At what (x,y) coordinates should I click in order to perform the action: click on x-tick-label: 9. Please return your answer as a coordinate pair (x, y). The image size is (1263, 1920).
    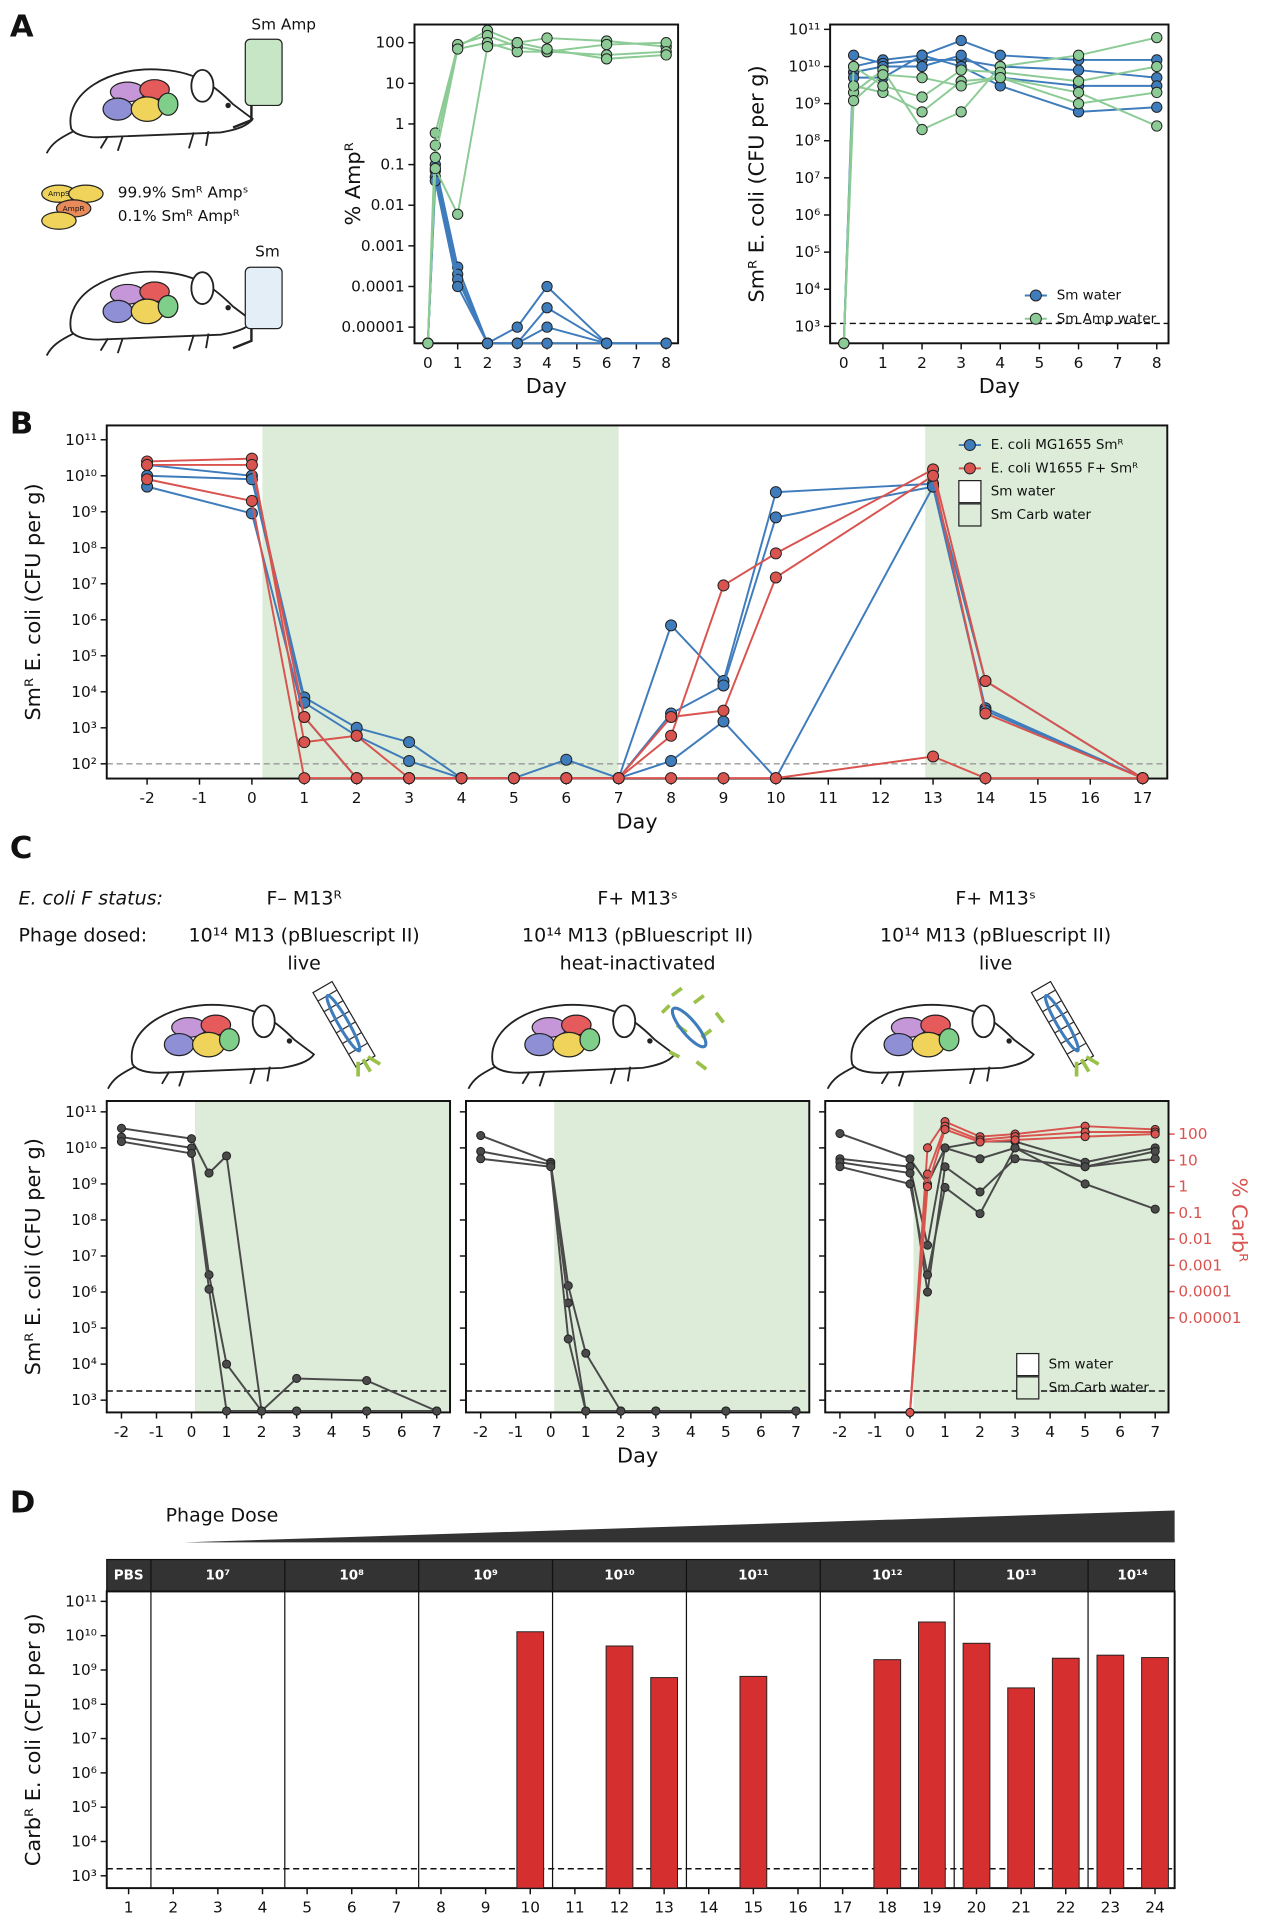
    Looking at the image, I should click on (486, 1908).